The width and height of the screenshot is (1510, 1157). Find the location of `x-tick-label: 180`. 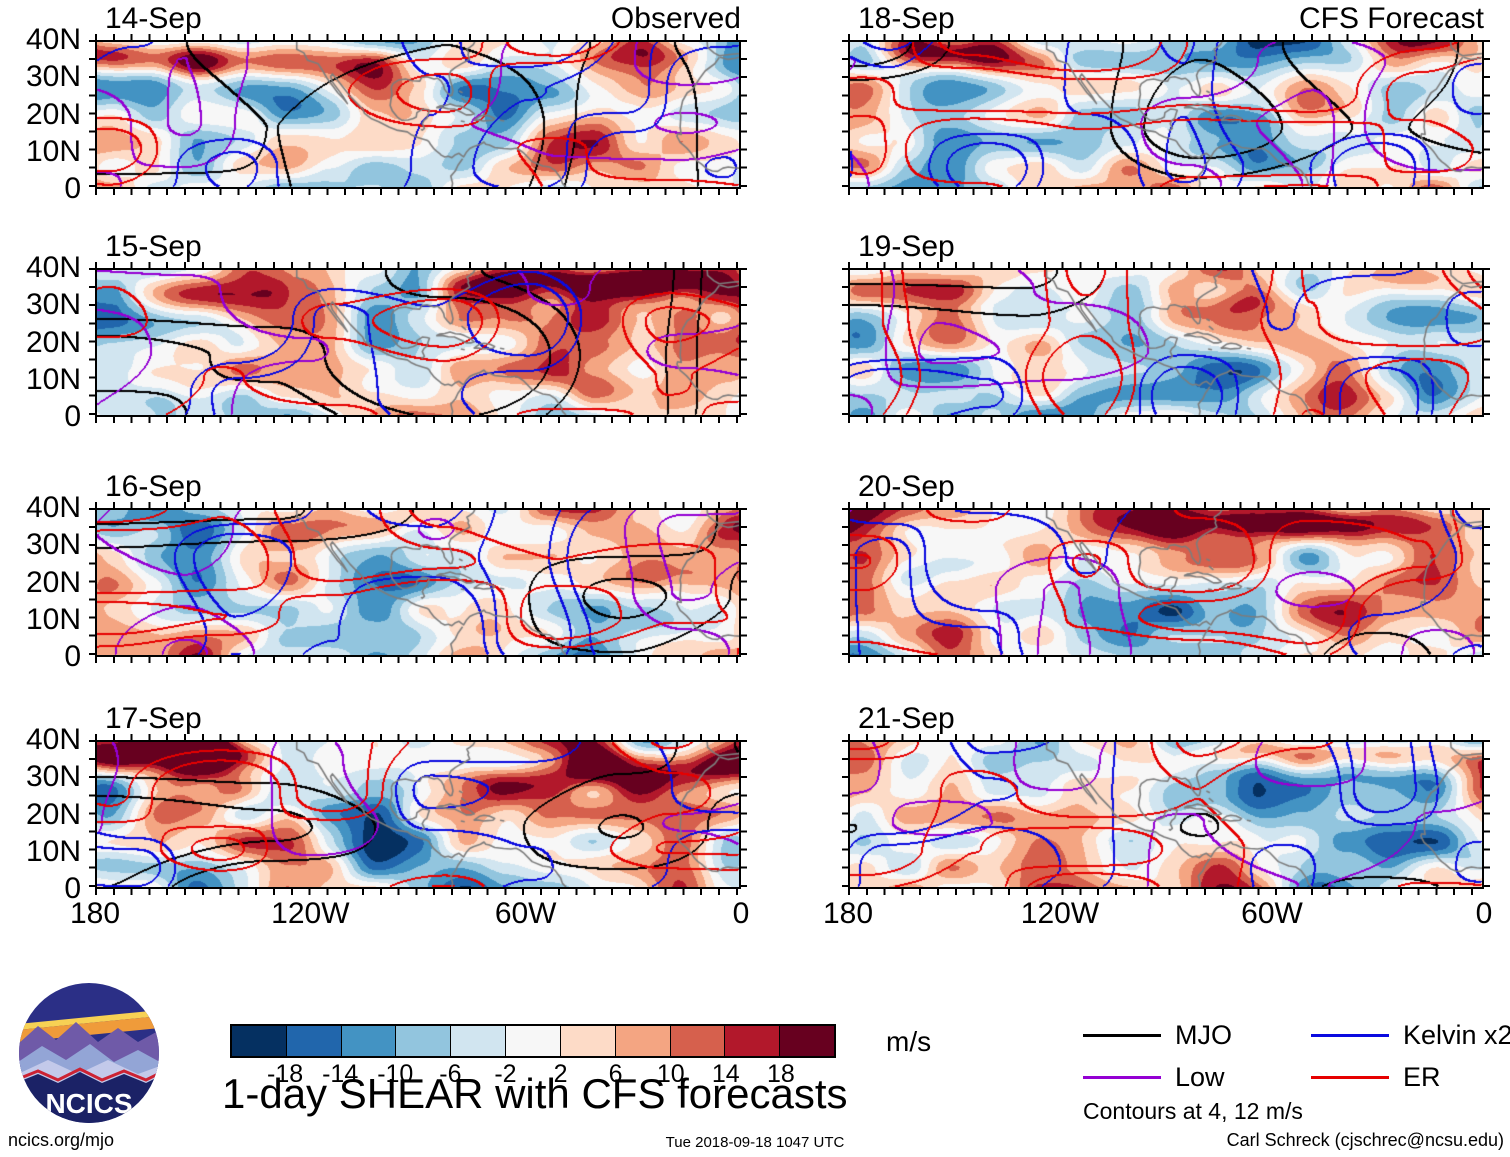

x-tick-label: 180 is located at coordinates (848, 913).